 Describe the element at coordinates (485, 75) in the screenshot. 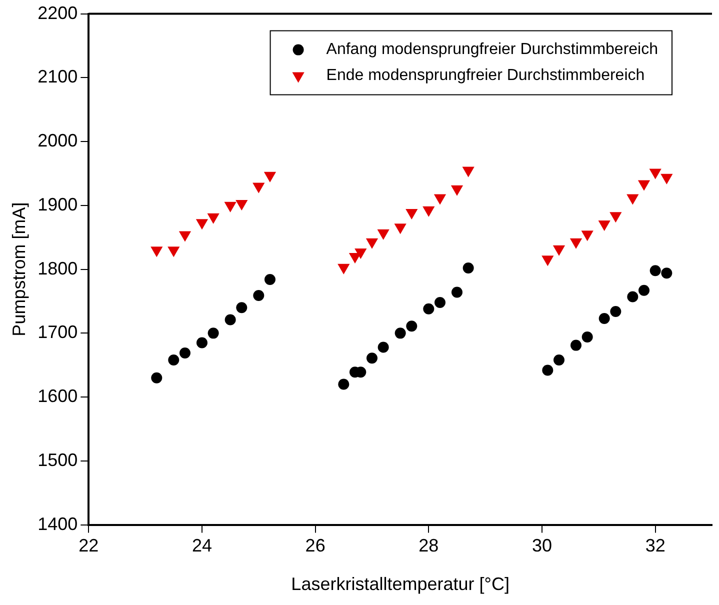

I see `legend-label: Ende modensprungfreier Durchstimmbereich` at that location.